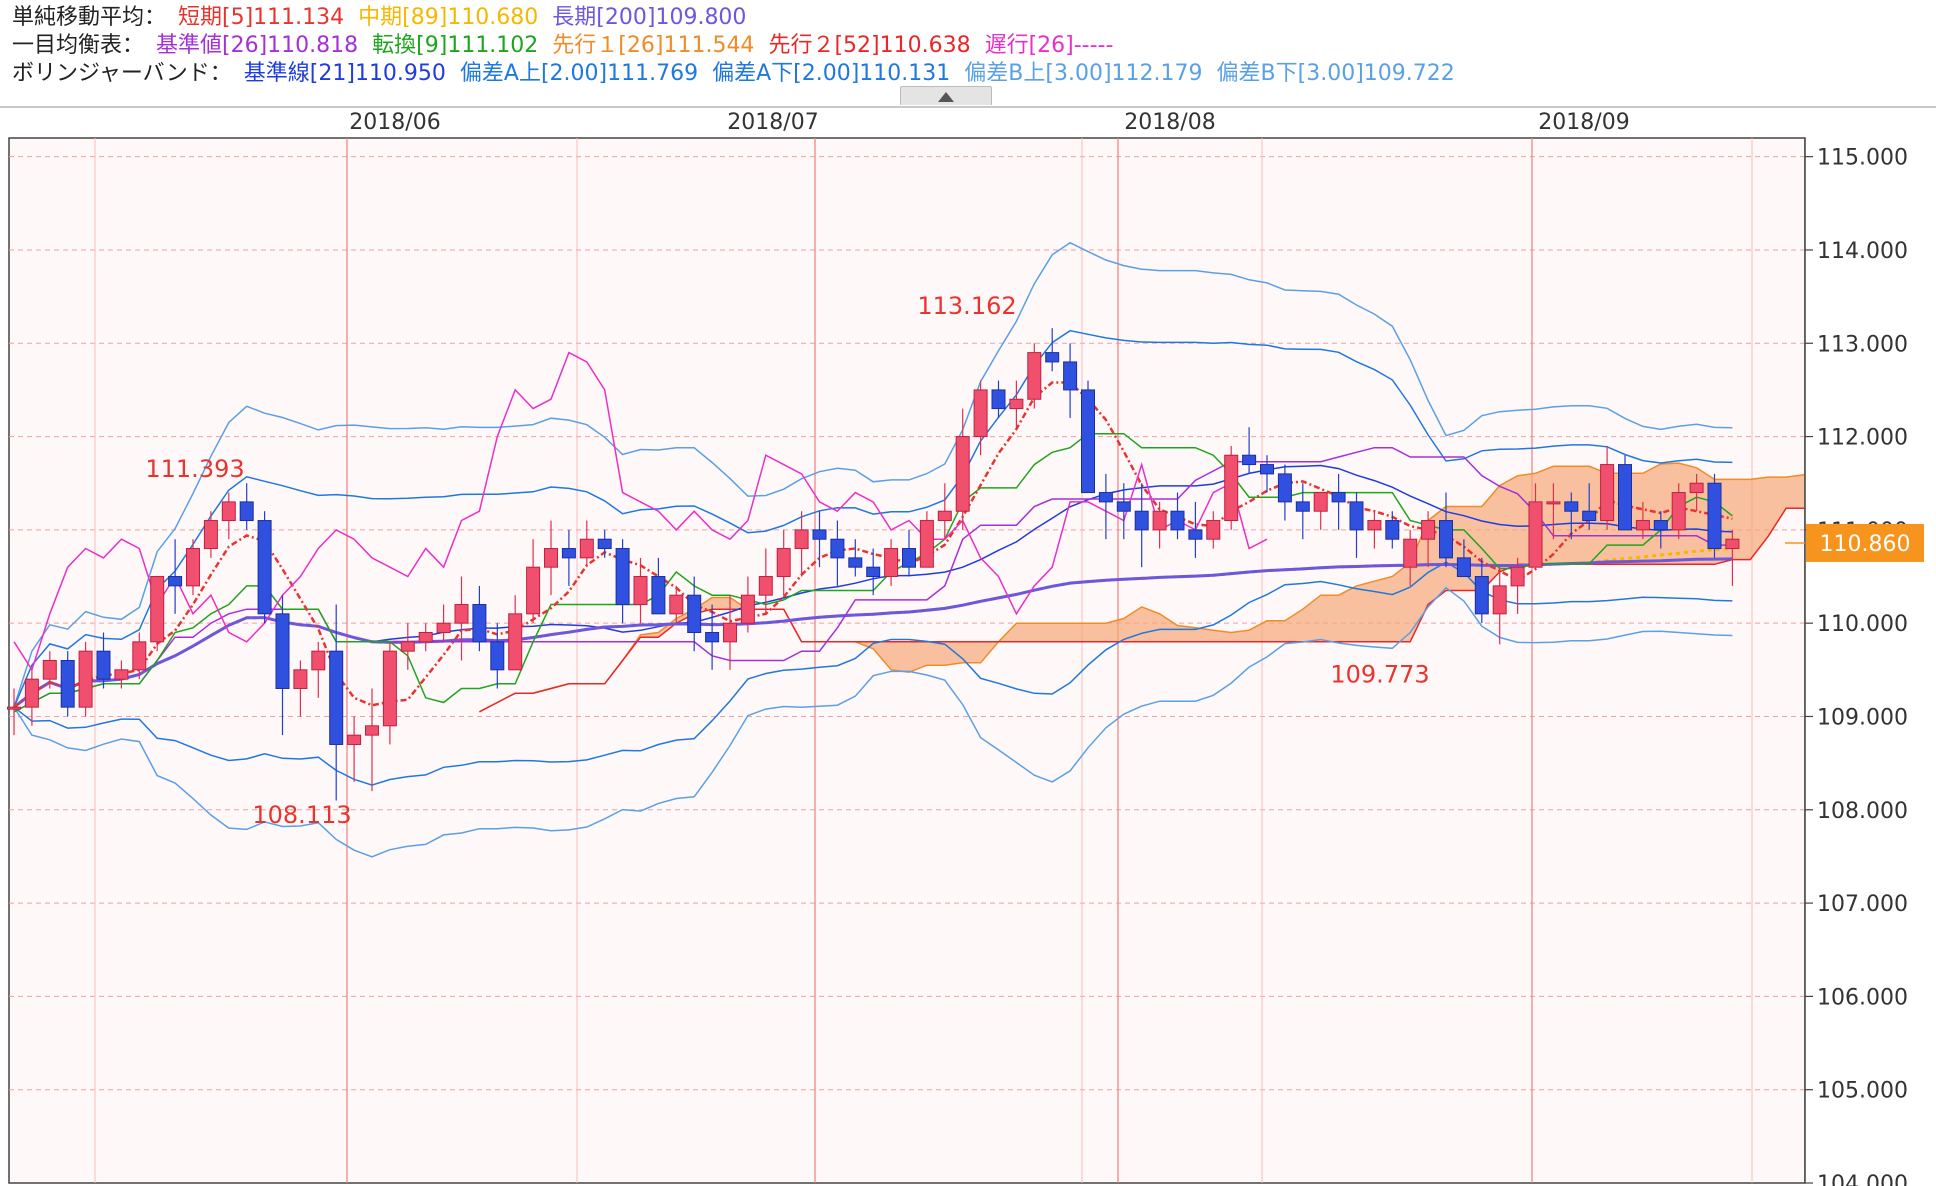 The height and width of the screenshot is (1186, 1936). What do you see at coordinates (1379, 674) in the screenshot?
I see `price-annotation: 109.773` at bounding box center [1379, 674].